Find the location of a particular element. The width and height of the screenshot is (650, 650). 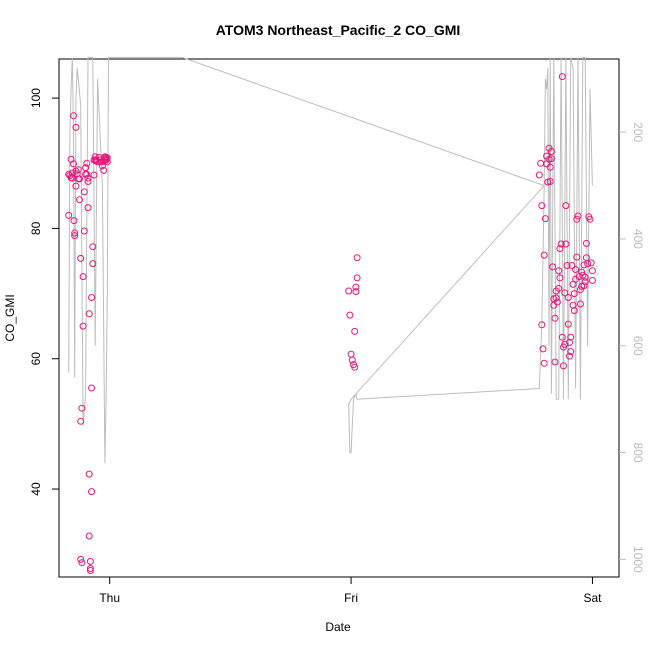

right-tick-label: 400 is located at coordinates (638, 239).